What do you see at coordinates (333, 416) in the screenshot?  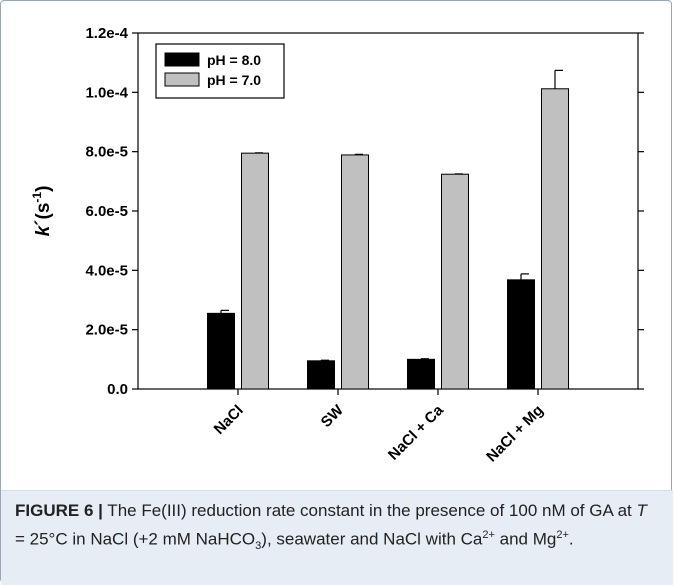 I see `category-label: SW` at bounding box center [333, 416].